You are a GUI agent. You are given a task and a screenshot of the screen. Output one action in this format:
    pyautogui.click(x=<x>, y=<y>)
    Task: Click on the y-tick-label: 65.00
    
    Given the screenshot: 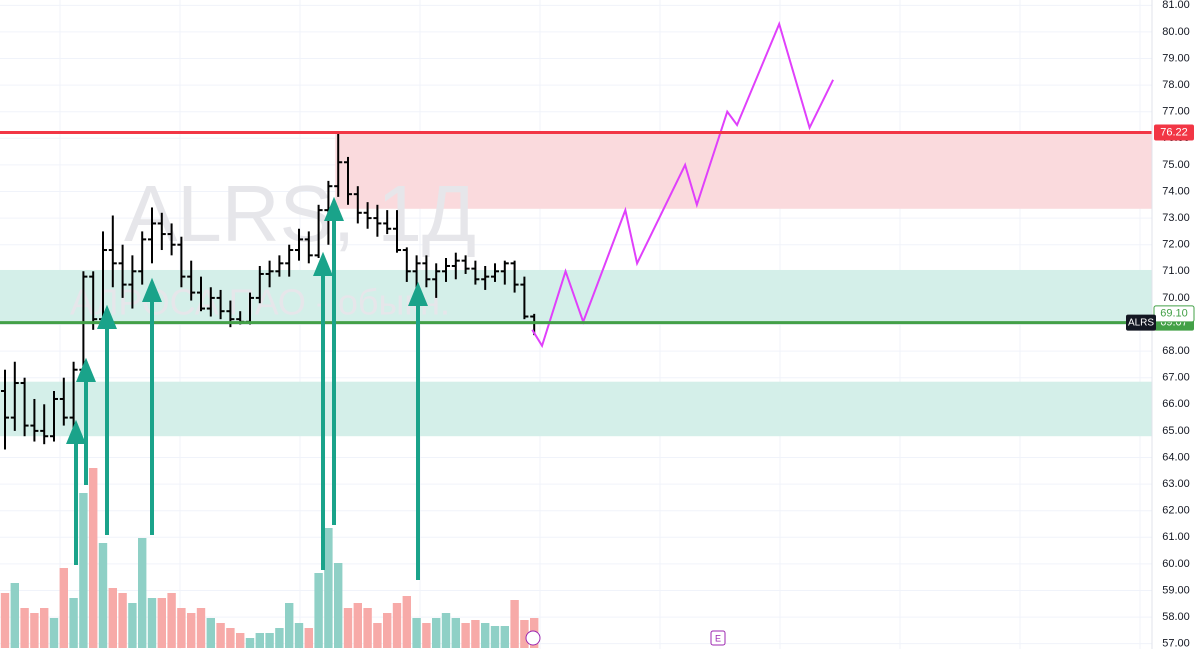 What is the action you would take?
    pyautogui.click(x=1176, y=431)
    